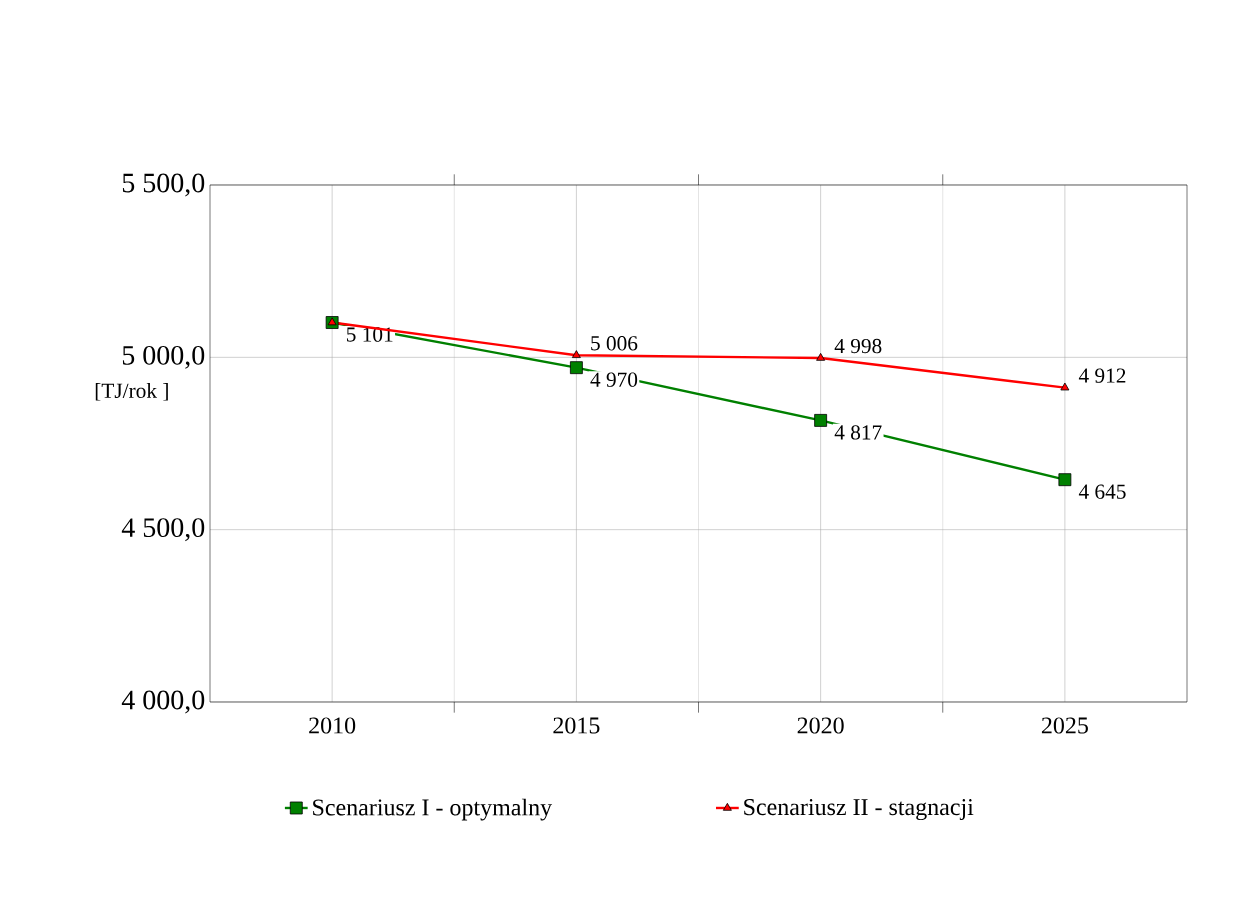 Image resolution: width=1235 pixels, height=904 pixels. What do you see at coordinates (163, 185) in the screenshot?
I see `y-tick-label: 5 500,0` at bounding box center [163, 185].